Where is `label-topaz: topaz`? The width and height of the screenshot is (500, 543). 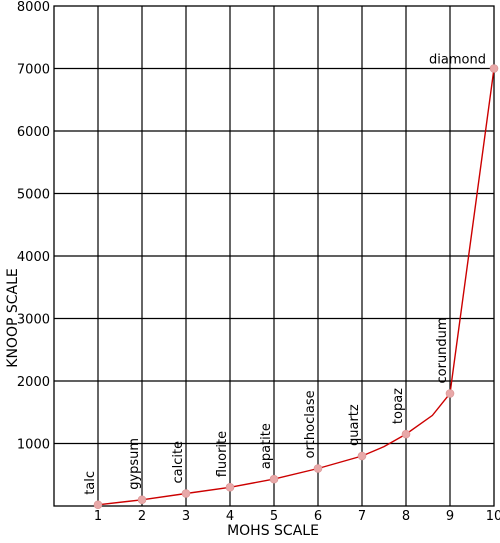
label-topaz: topaz is located at coordinates (398, 406).